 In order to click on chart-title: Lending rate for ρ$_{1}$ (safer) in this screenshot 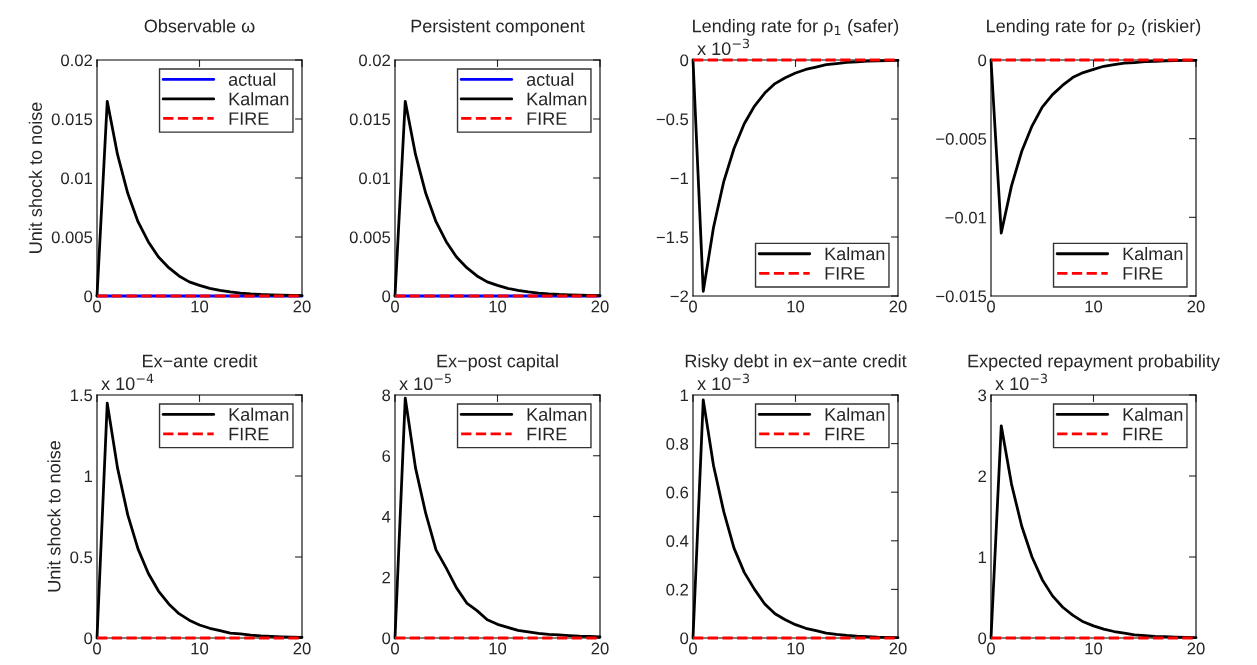, I will do `click(796, 27)`.